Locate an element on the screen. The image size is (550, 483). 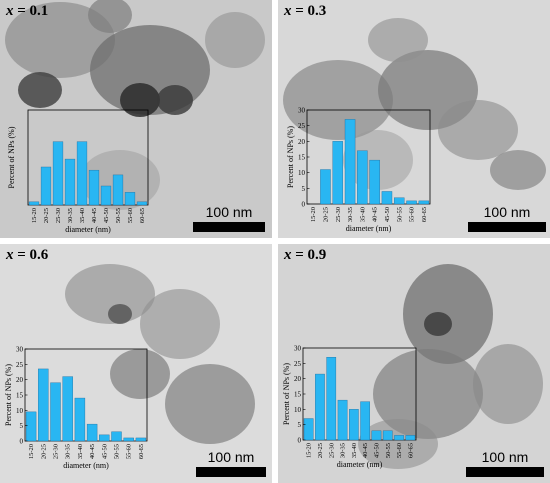
panel-label: x = 0.6 is located at coordinates (27, 255).